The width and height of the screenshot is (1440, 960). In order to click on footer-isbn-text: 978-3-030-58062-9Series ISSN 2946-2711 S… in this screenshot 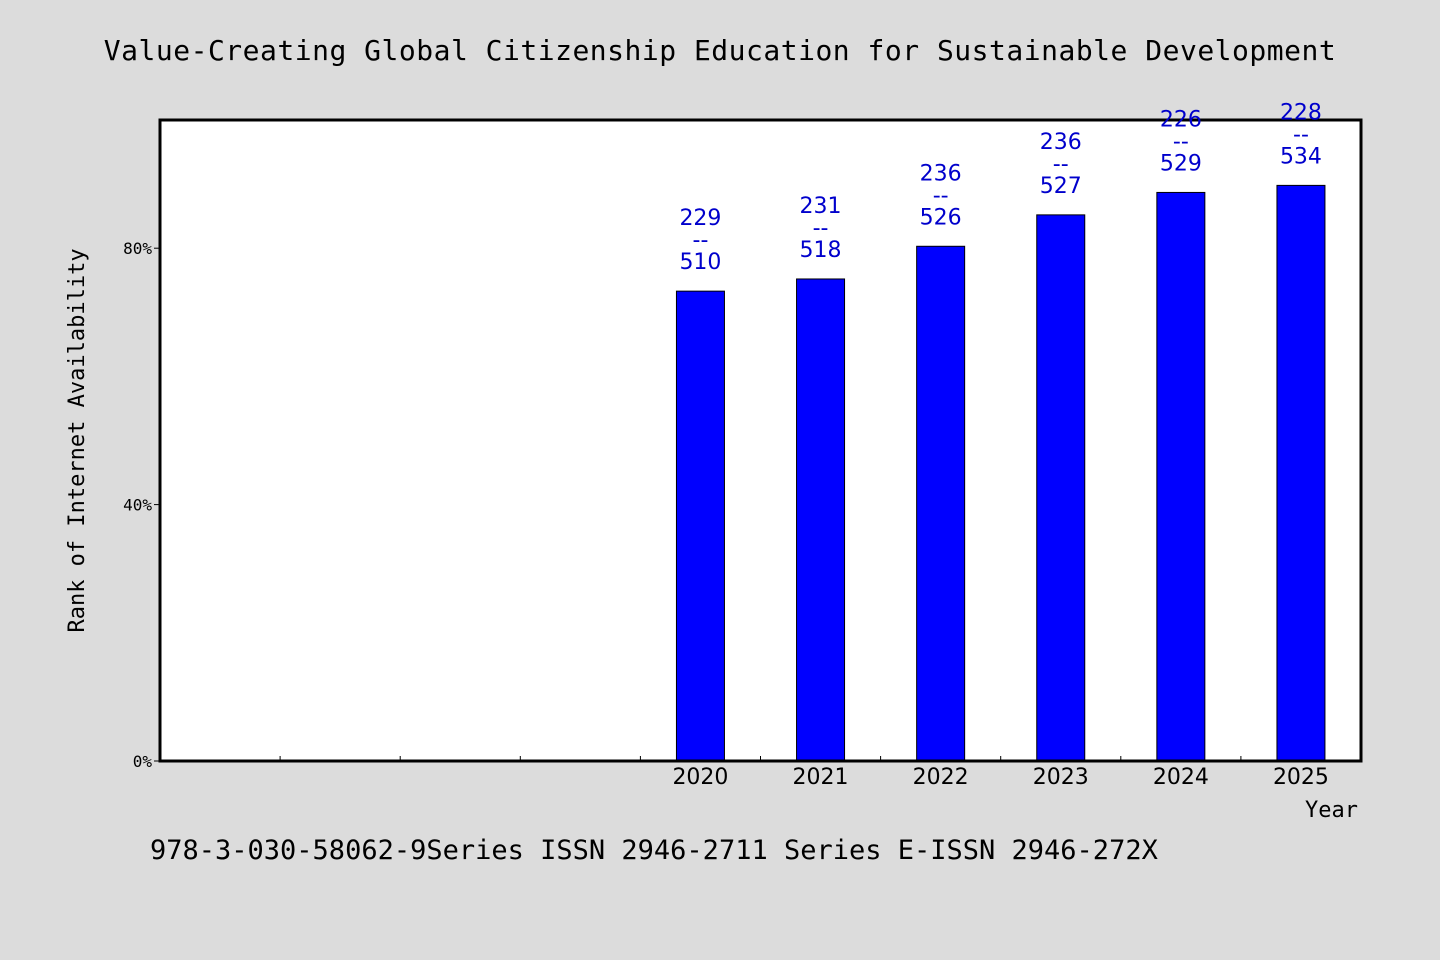, I will do `click(654, 850)`.